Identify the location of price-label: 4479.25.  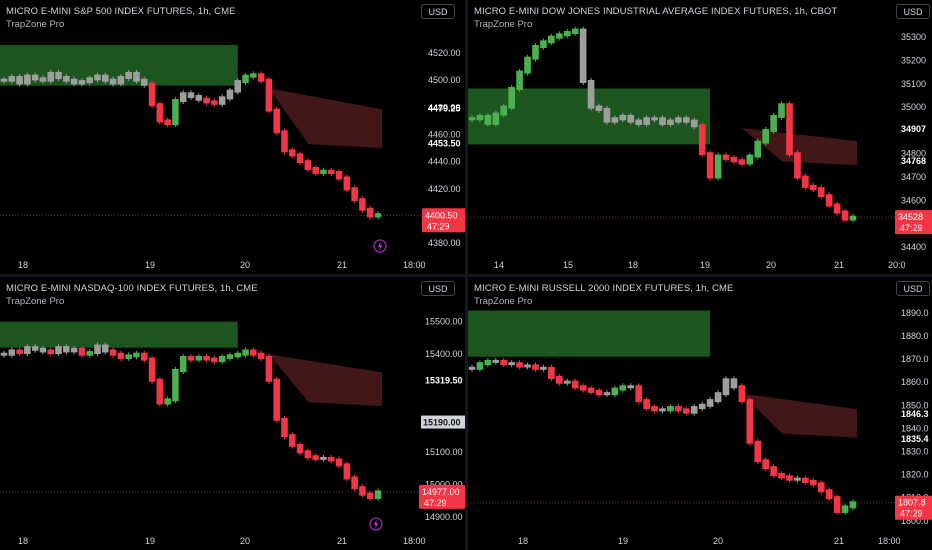
(444, 108).